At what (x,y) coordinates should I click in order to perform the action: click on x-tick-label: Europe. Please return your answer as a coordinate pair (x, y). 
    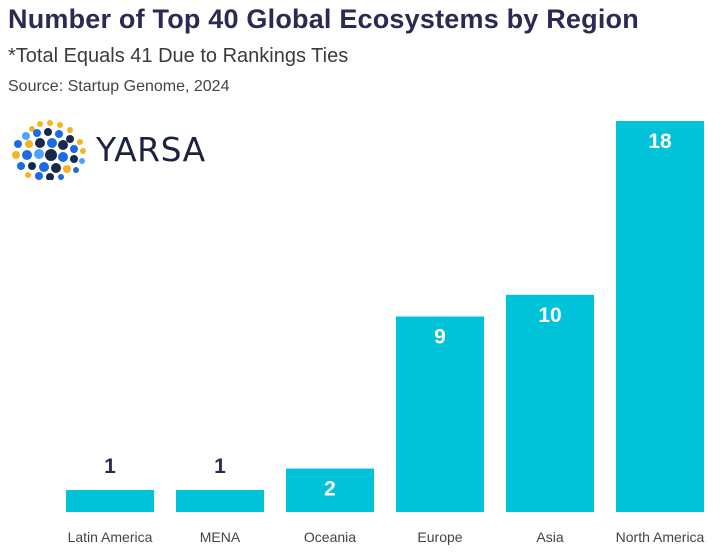
    Looking at the image, I should click on (439, 537).